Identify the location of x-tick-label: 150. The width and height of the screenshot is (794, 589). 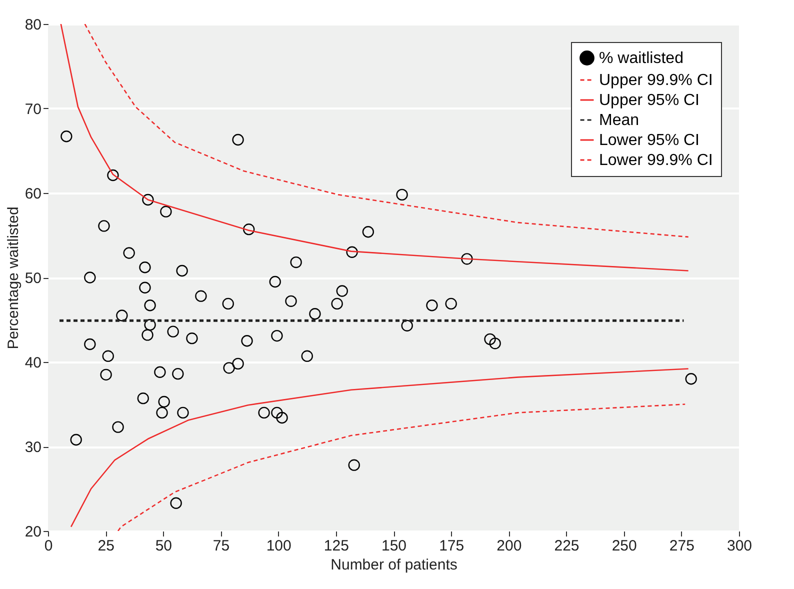
(394, 546).